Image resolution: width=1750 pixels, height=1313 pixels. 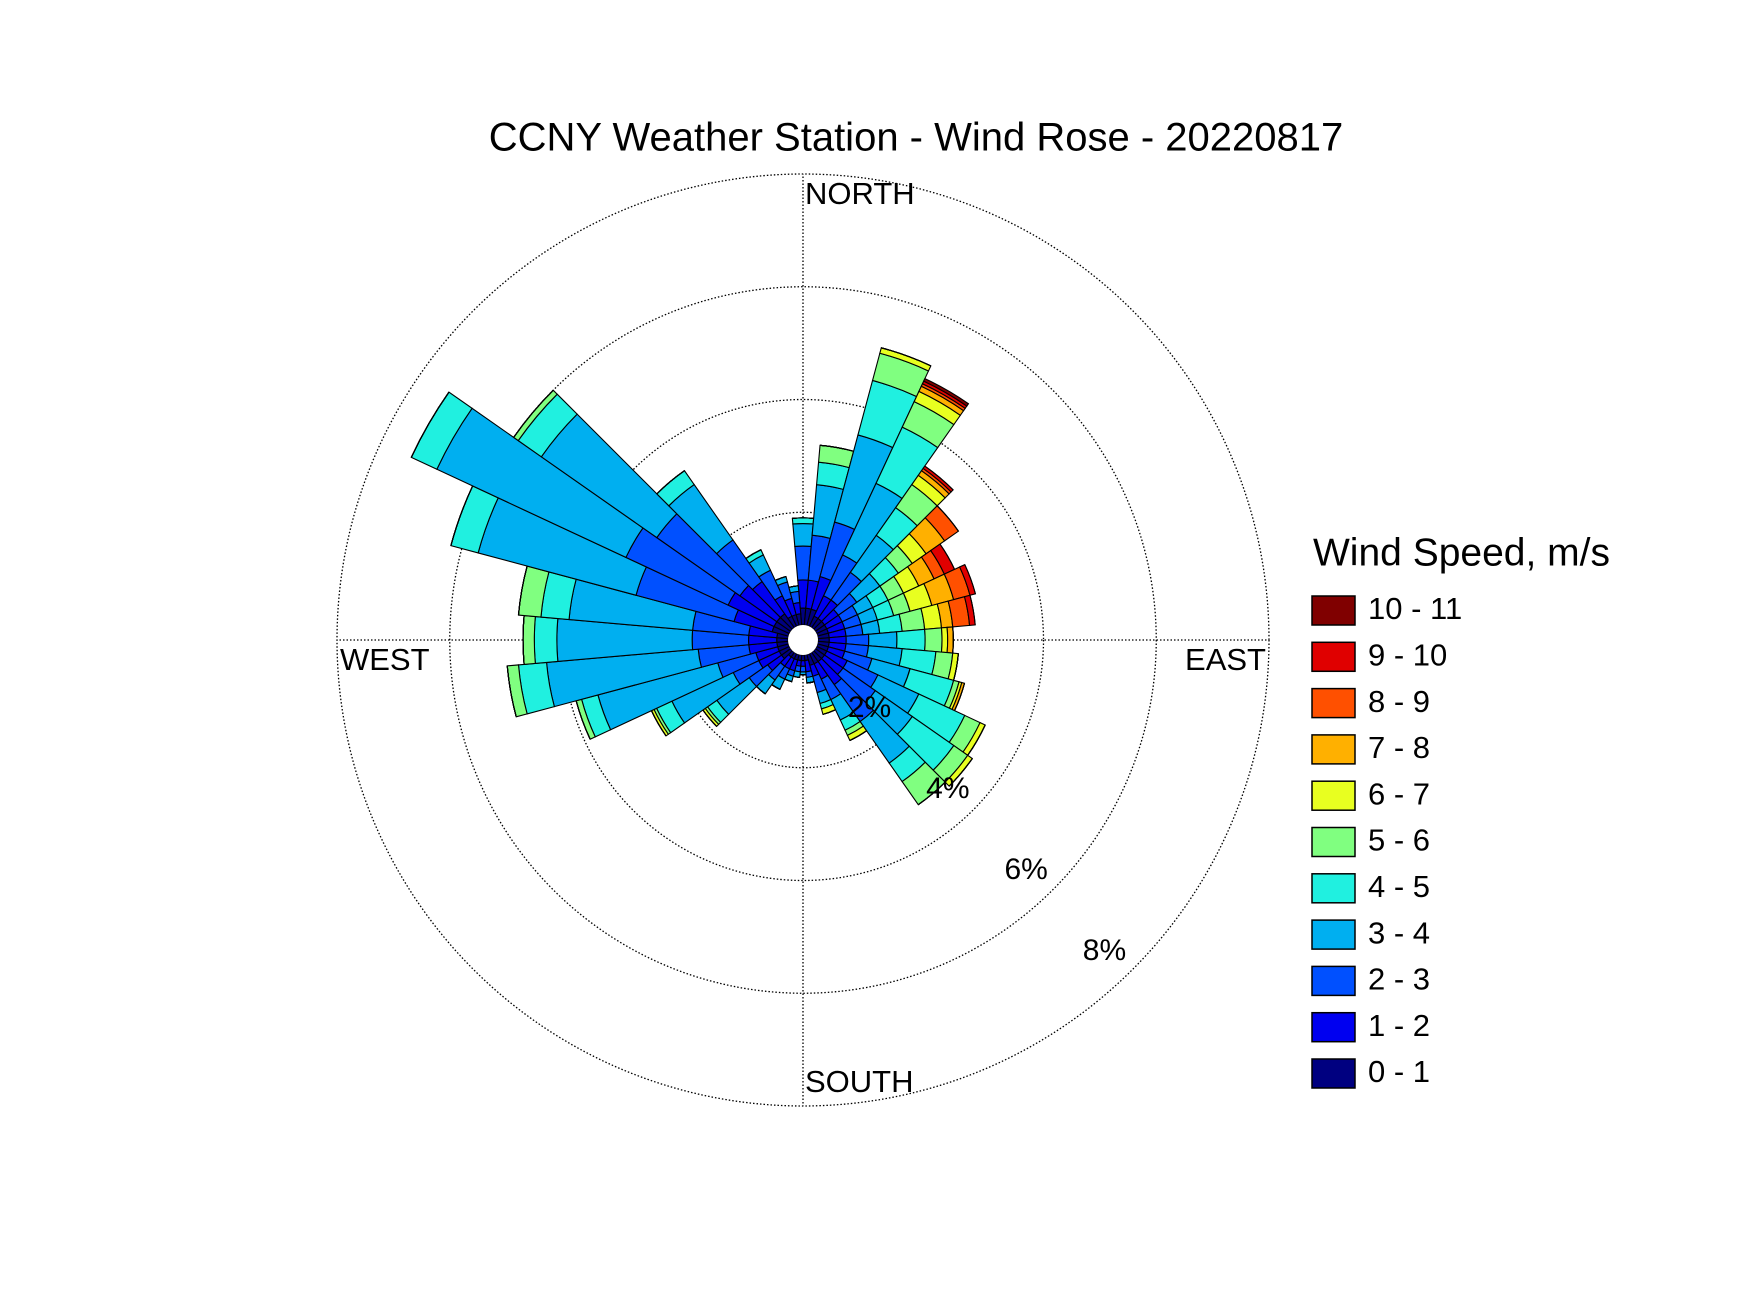 What do you see at coordinates (1104, 950) in the screenshot?
I see `radial-tick-label: 8%` at bounding box center [1104, 950].